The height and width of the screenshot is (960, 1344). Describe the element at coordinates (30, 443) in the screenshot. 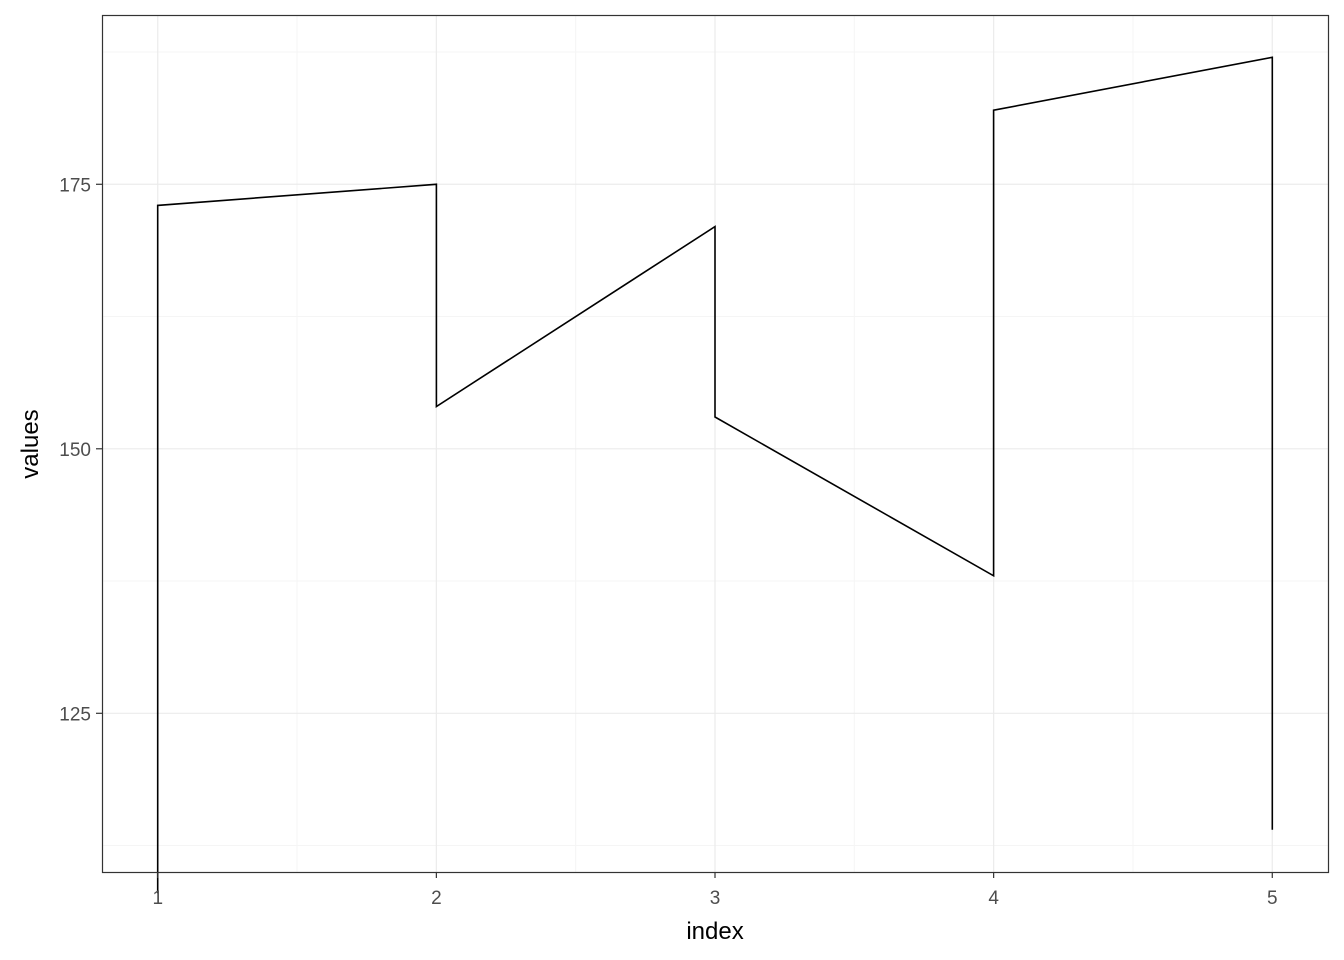

I see `y-axis-title: values` at that location.